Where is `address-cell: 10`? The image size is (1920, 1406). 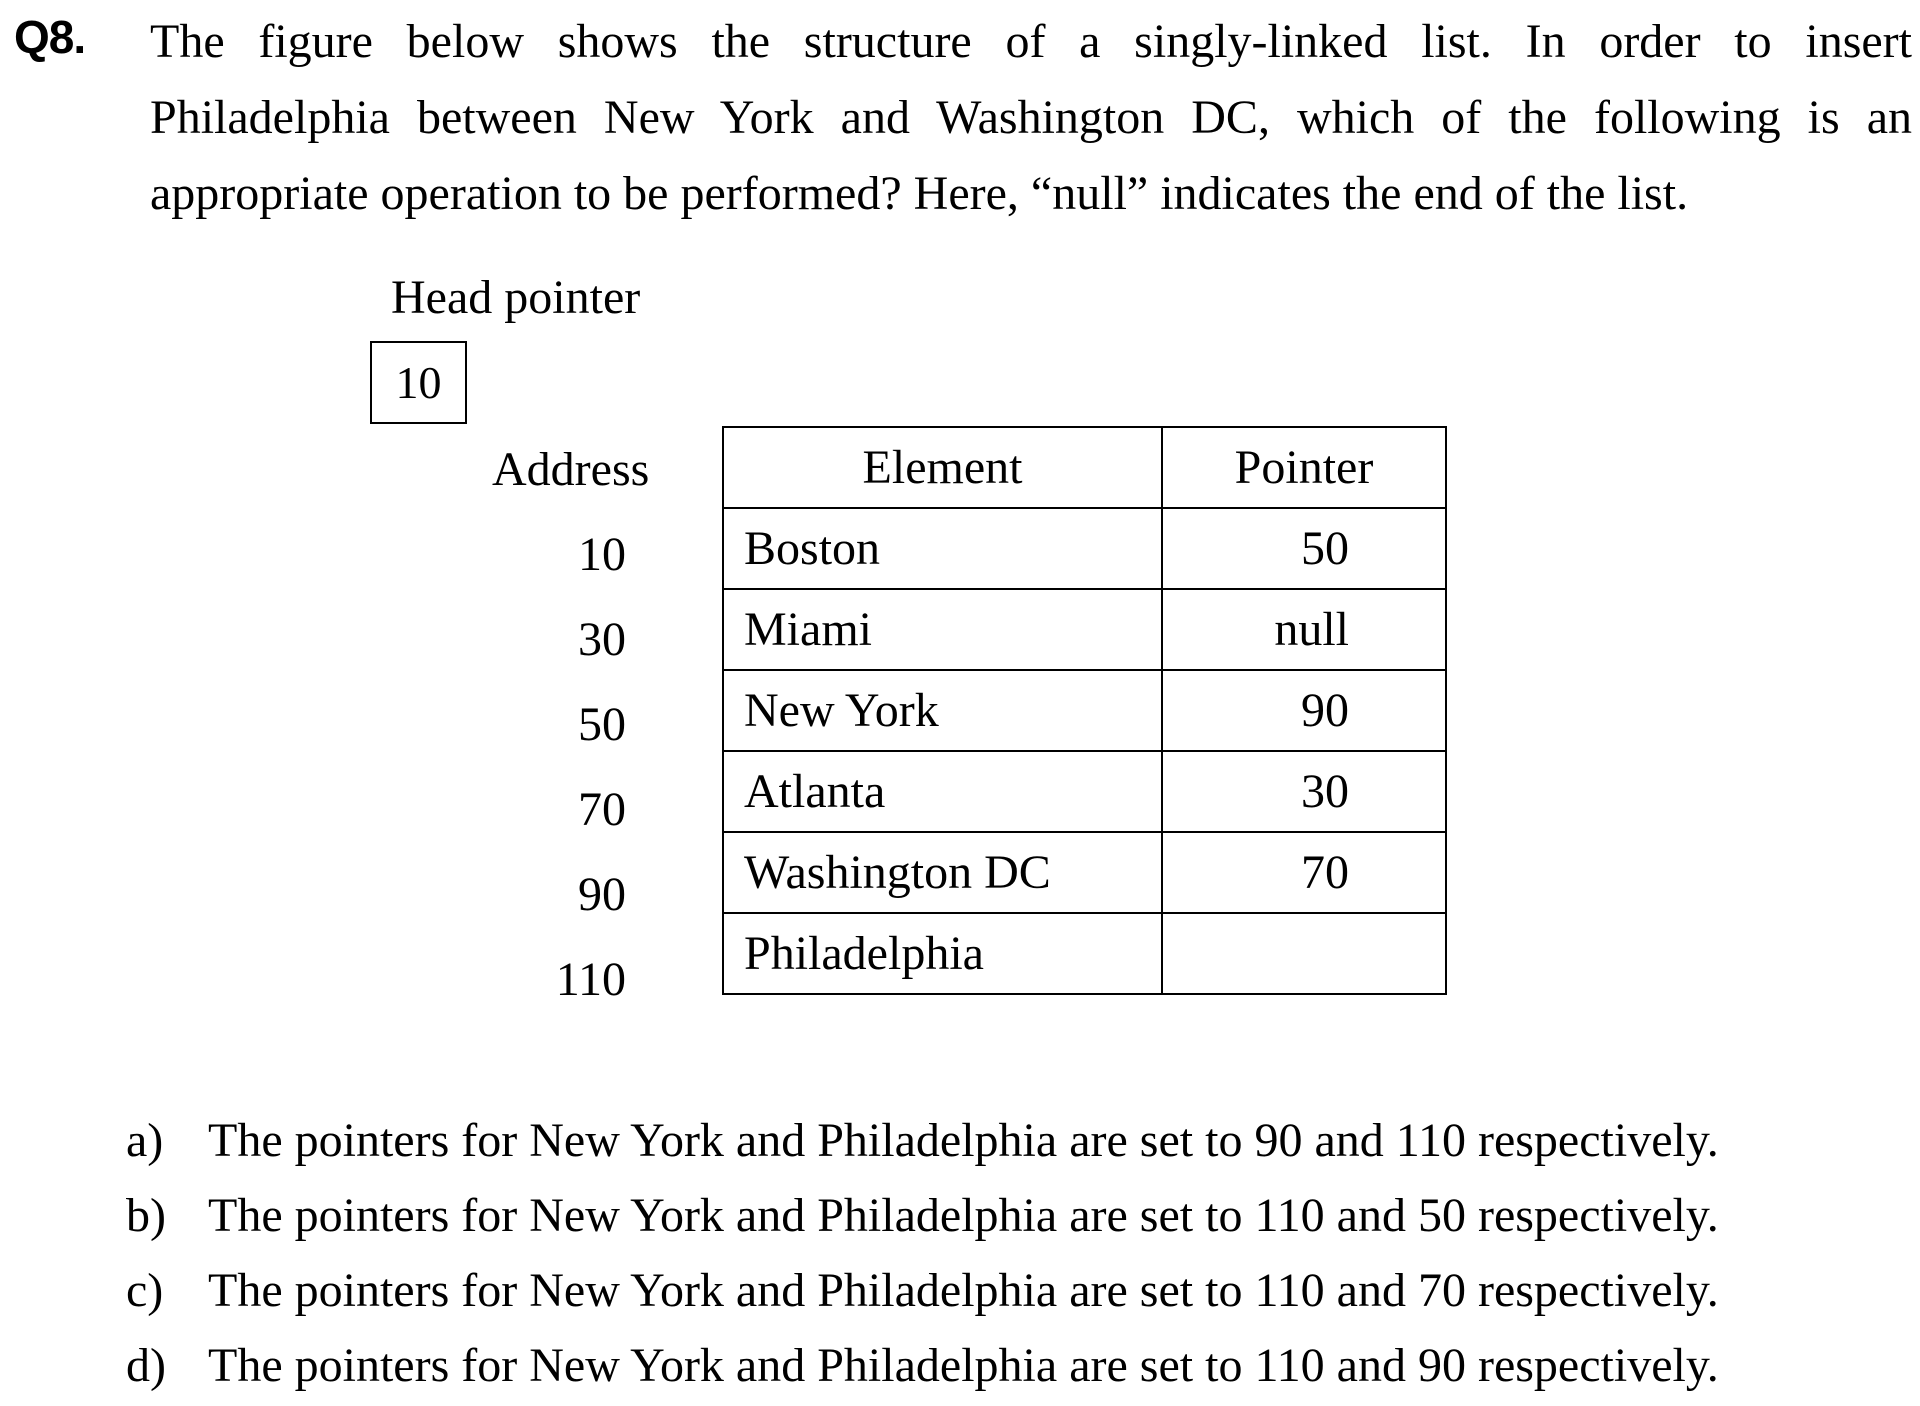
address-cell: 10 is located at coordinates (602, 554).